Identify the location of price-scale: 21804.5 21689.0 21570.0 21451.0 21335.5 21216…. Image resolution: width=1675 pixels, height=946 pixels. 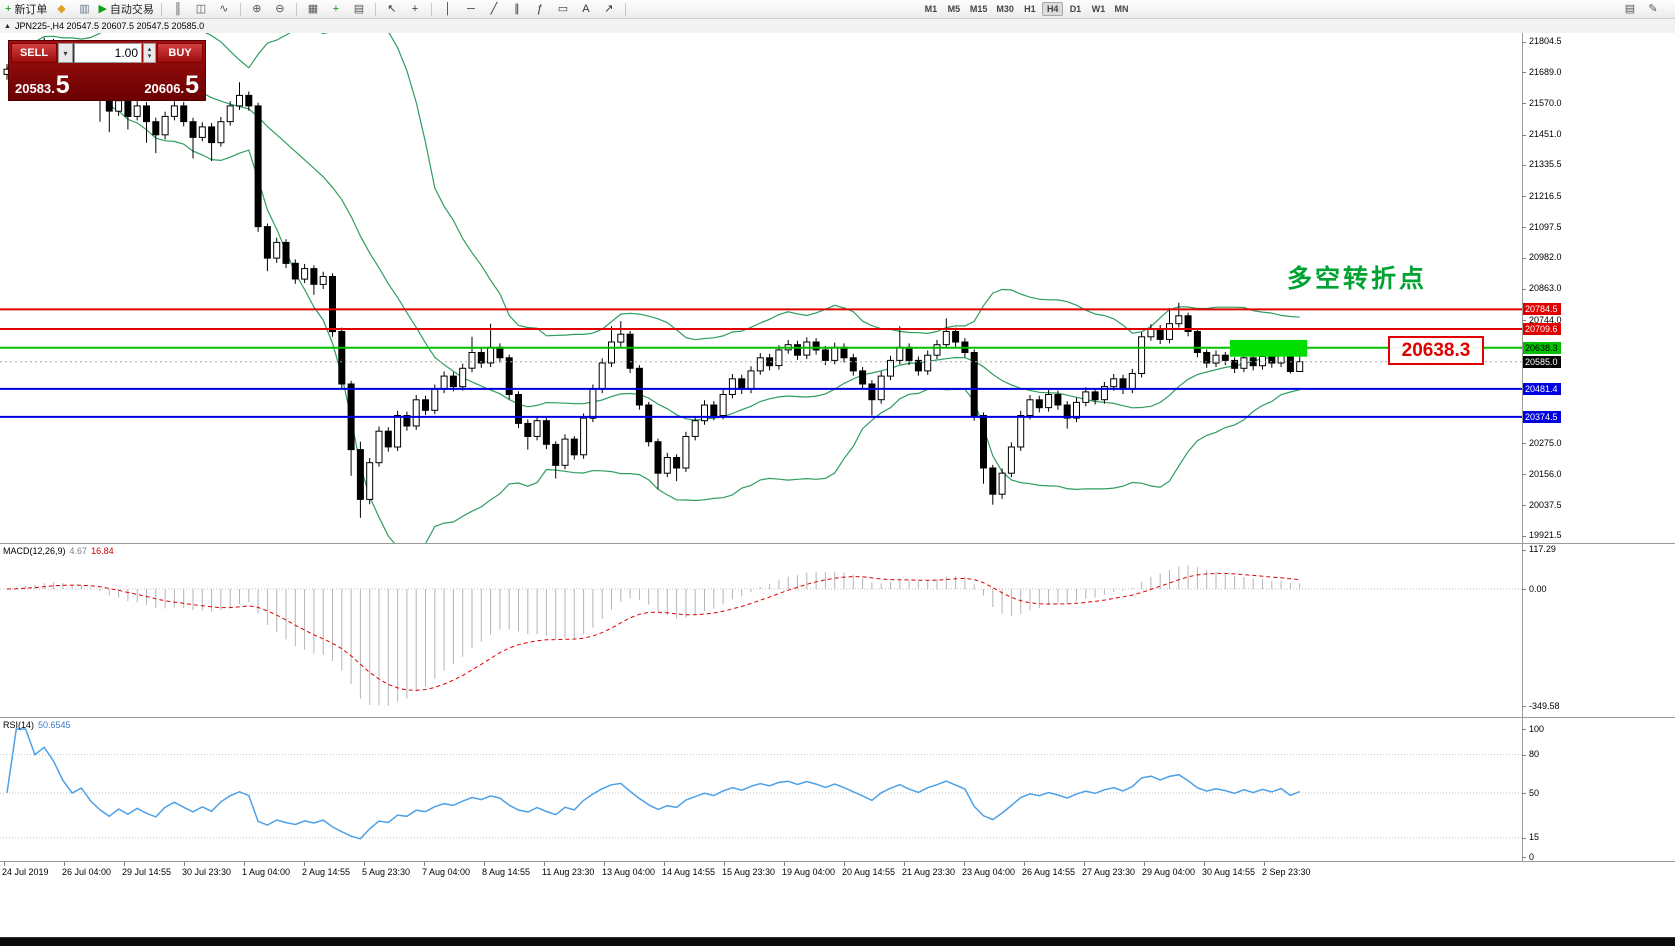
(1598, 288).